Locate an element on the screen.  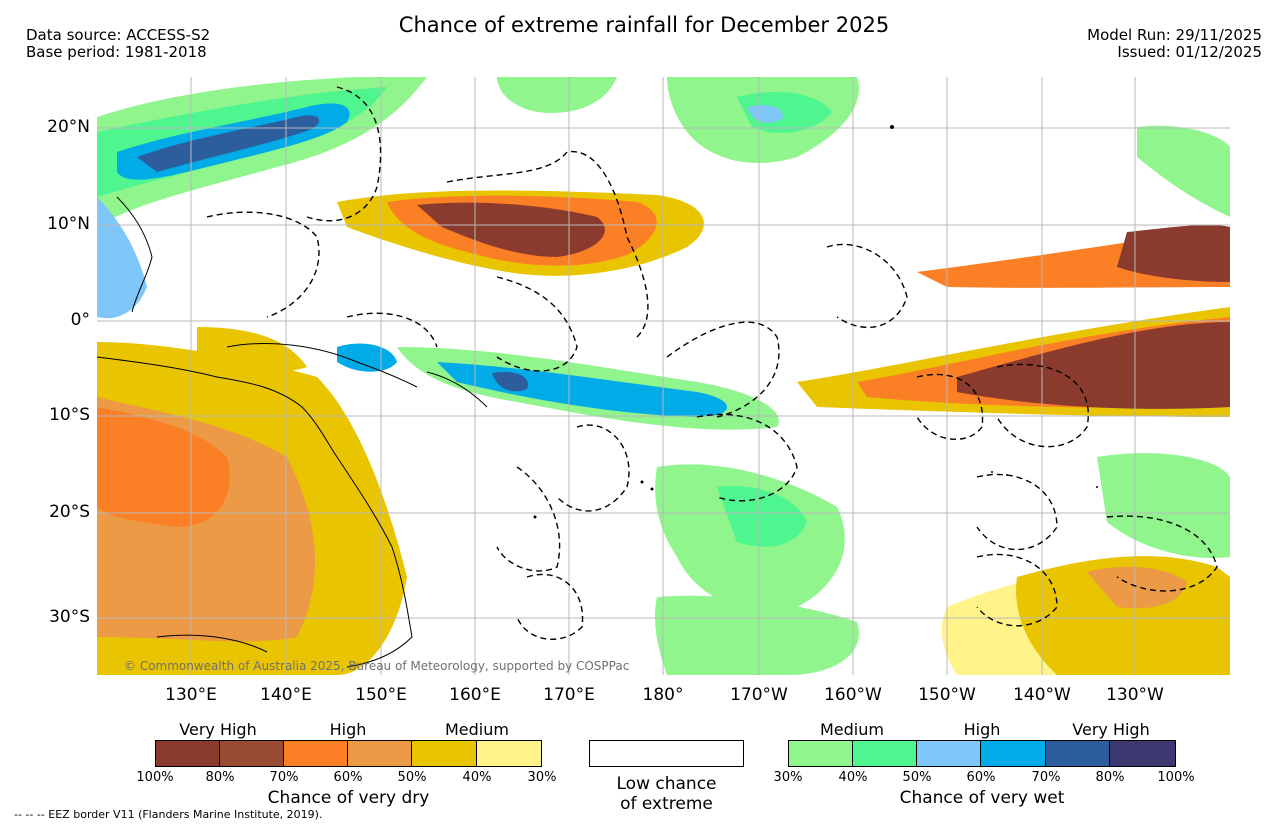
low-chance-line2: of extreme is located at coordinates (666, 804).